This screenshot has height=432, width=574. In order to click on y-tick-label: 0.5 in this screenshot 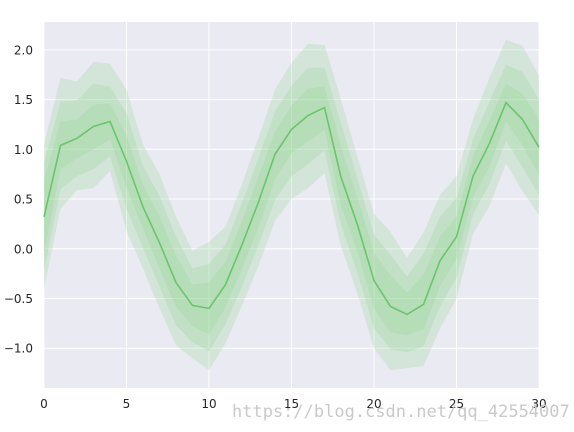, I will do `click(23, 200)`.